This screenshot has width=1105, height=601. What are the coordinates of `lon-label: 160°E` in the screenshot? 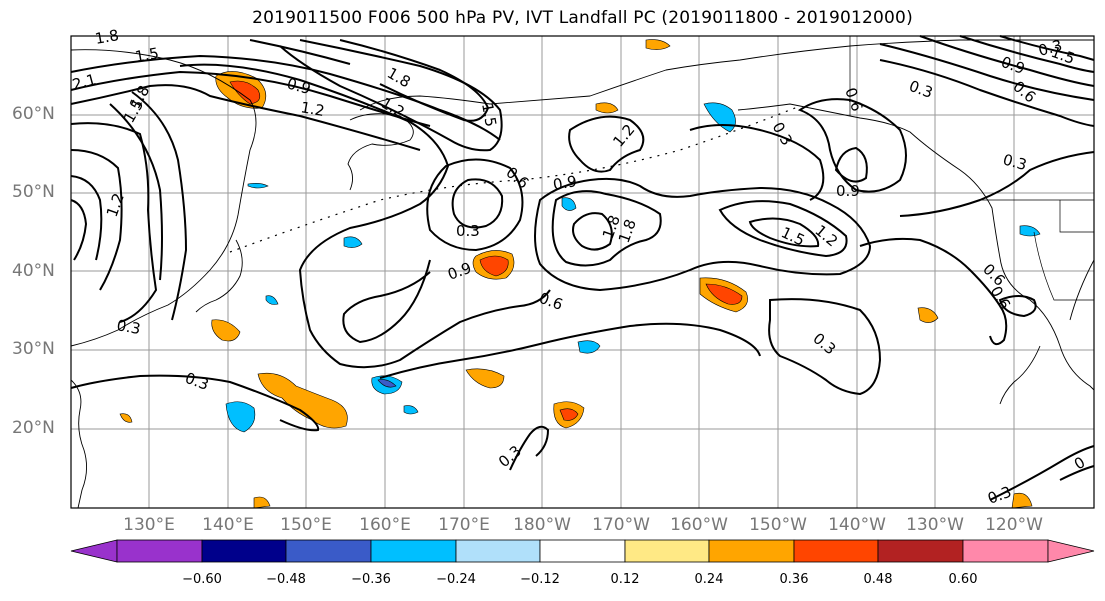 It's located at (385, 525).